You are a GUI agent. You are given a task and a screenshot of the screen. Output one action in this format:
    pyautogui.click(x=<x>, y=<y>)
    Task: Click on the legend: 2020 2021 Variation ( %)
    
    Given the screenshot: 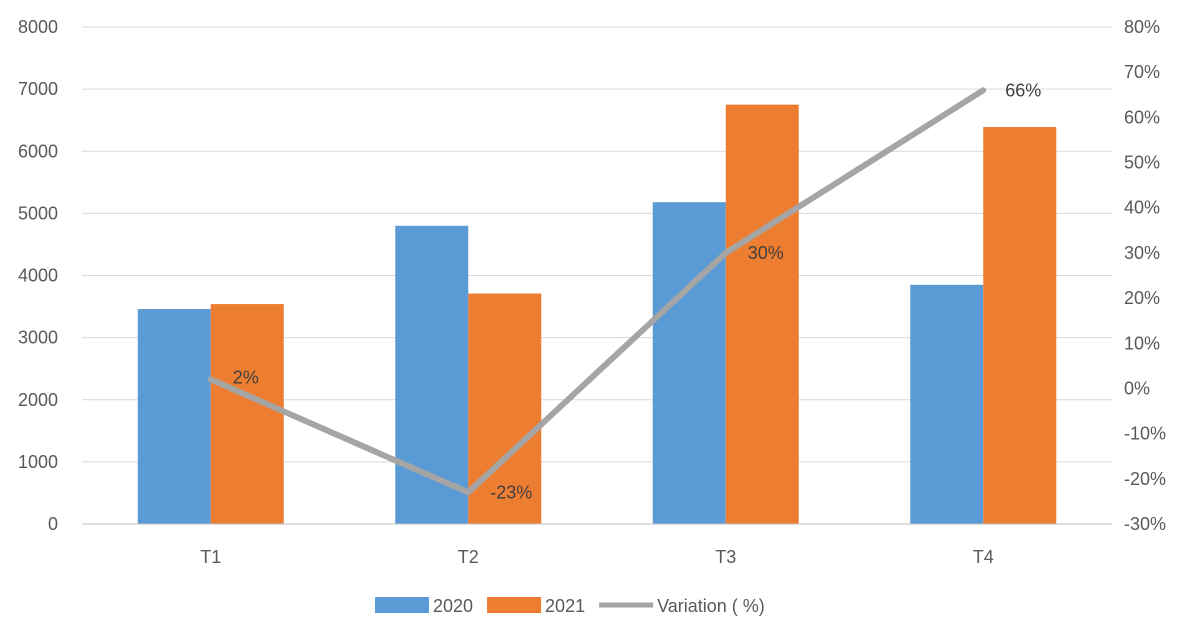 What is the action you would take?
    pyautogui.click(x=570, y=606)
    